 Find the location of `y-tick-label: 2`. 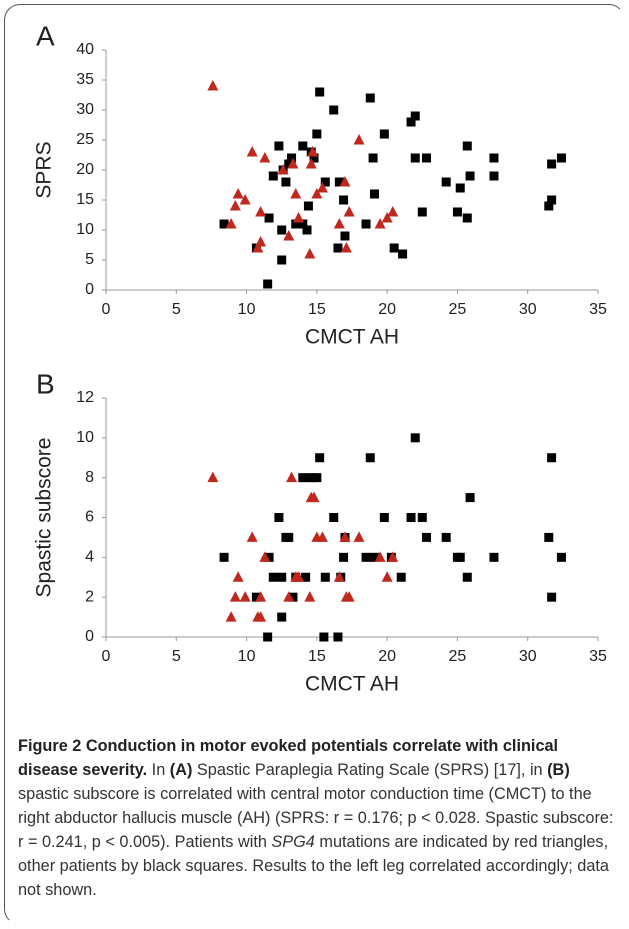

y-tick-label: 2 is located at coordinates (89, 596).